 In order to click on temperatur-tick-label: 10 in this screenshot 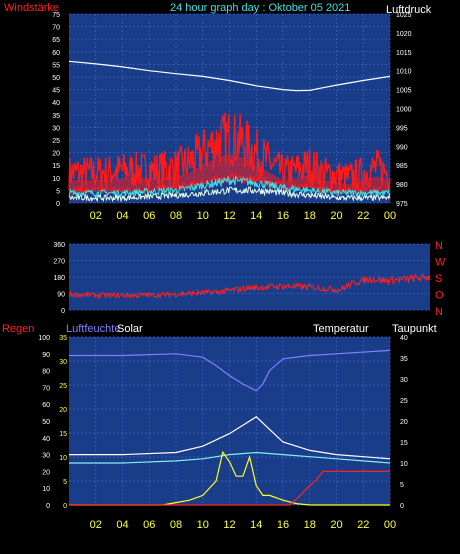, I will do `click(404, 464)`.